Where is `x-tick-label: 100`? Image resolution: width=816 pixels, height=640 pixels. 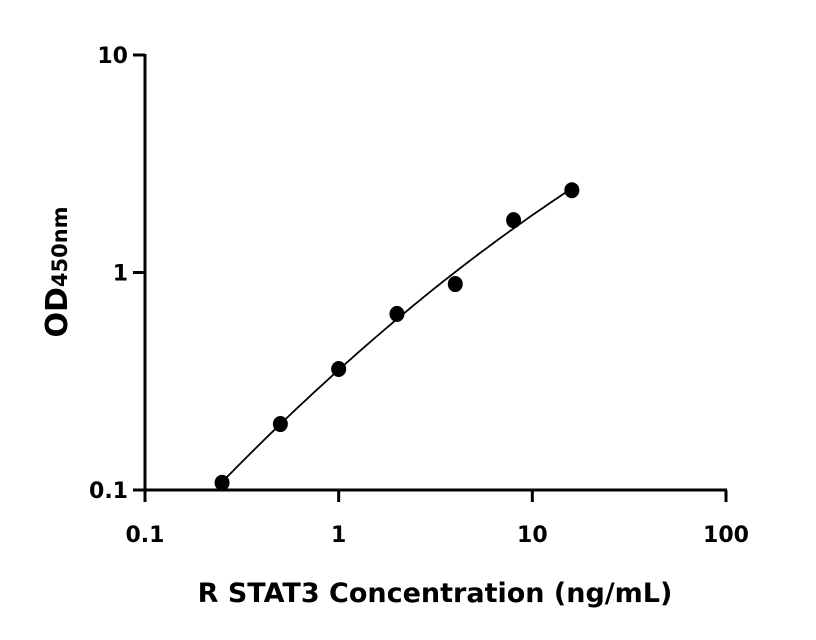
x-tick-label: 100 is located at coordinates (726, 535).